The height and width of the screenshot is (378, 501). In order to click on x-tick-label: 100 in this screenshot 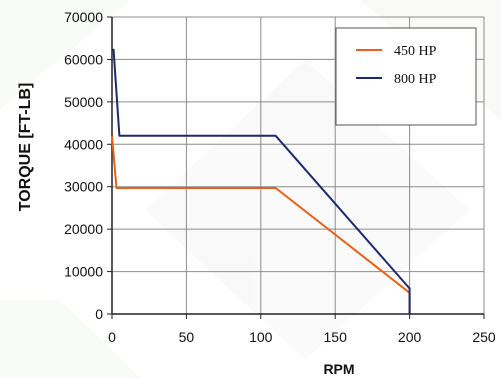, I will do `click(261, 337)`.